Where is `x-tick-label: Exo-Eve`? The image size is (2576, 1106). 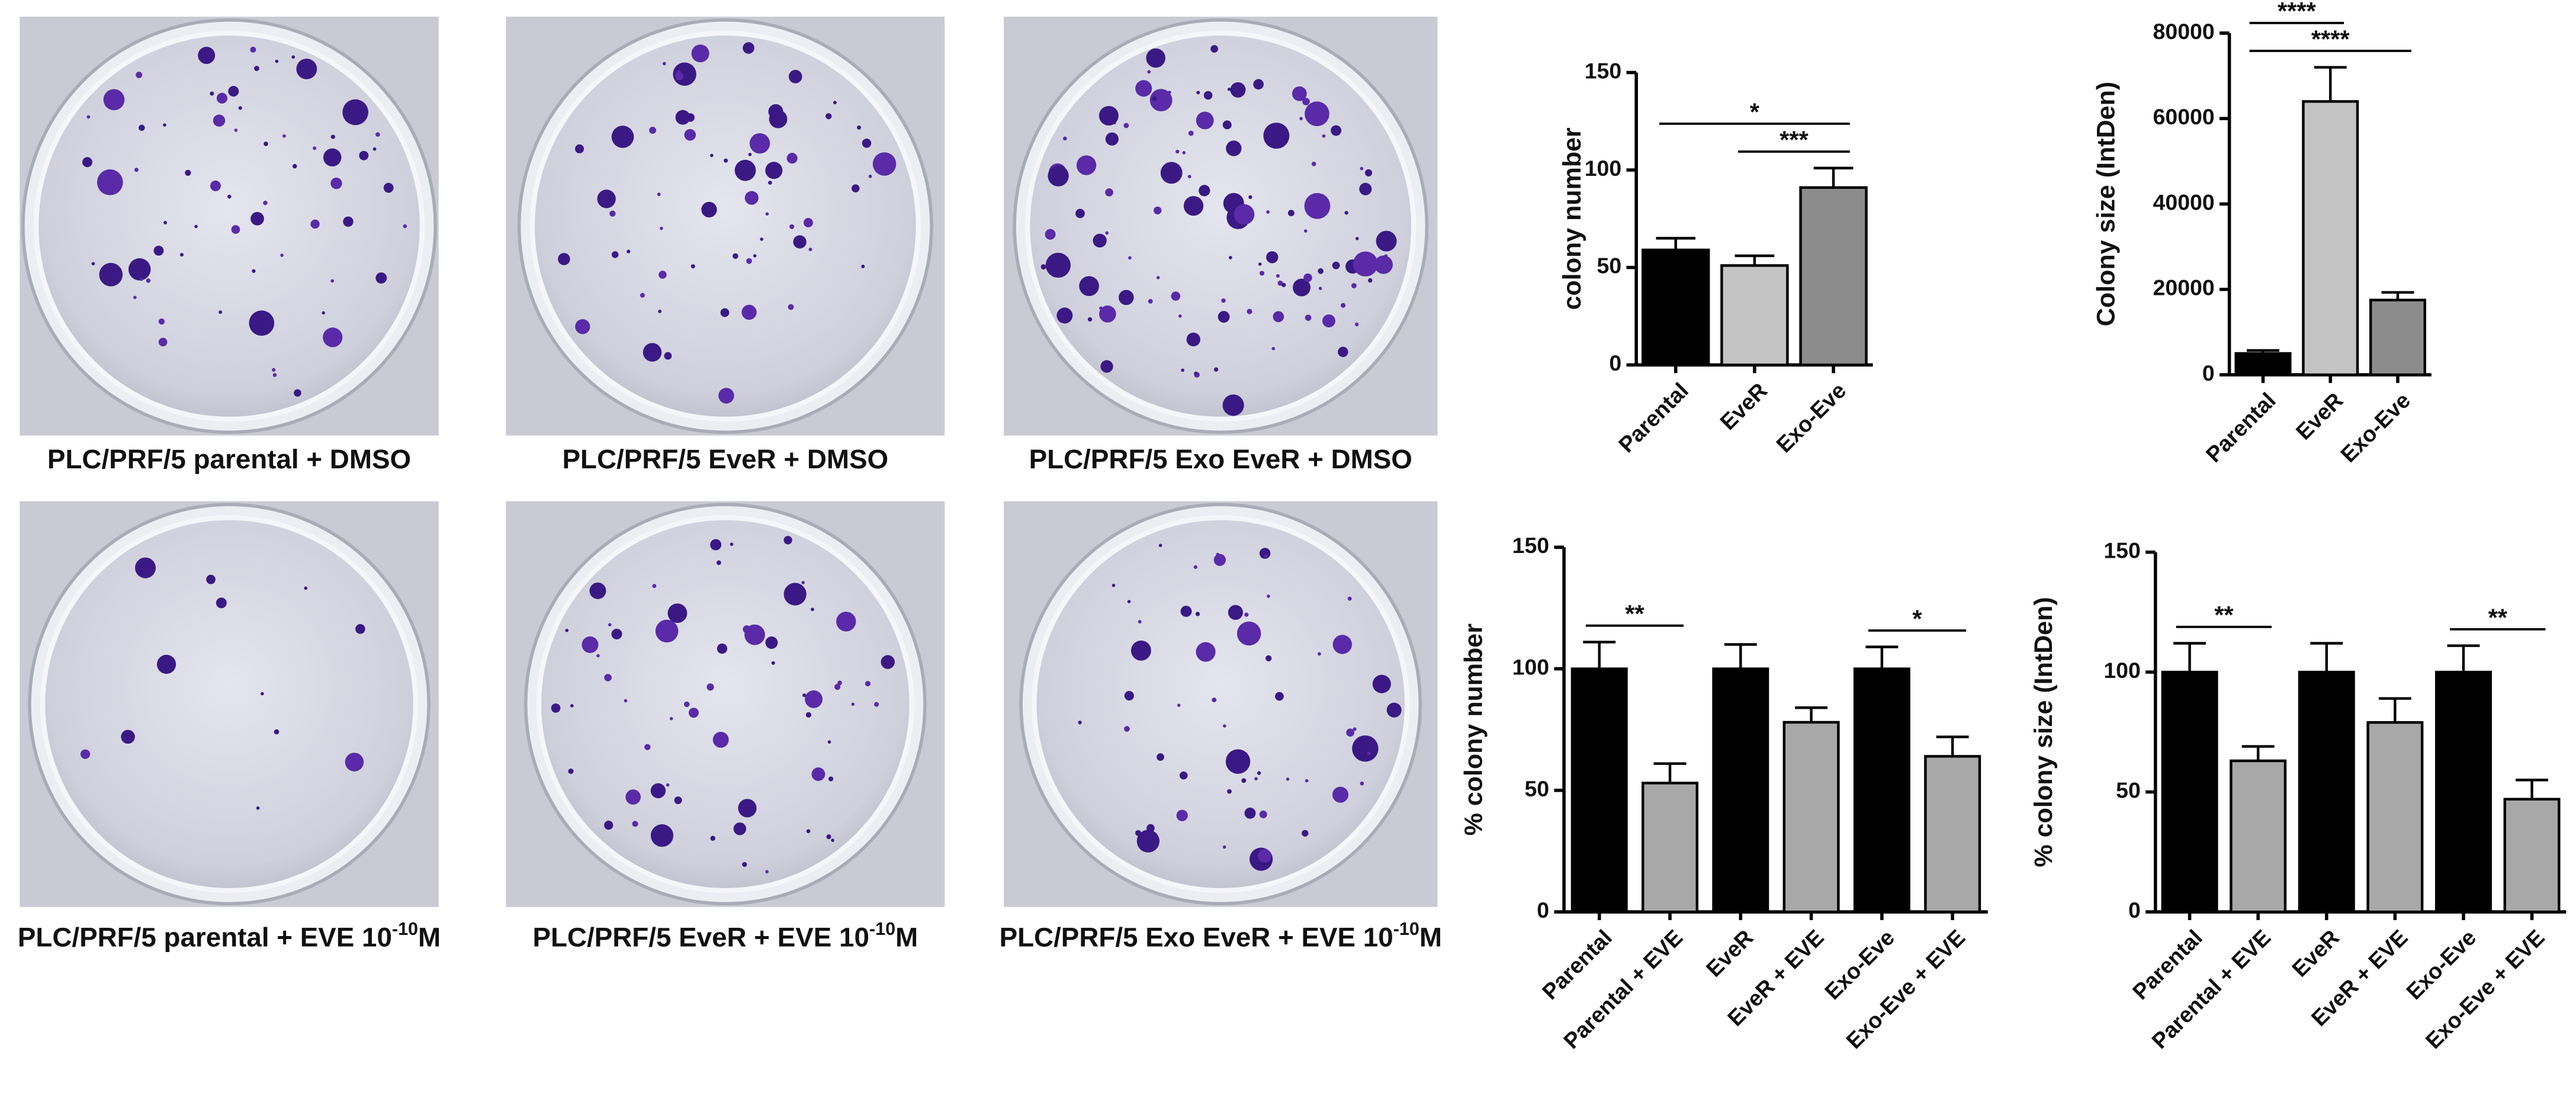 x-tick-label: Exo-Eve is located at coordinates (2375, 428).